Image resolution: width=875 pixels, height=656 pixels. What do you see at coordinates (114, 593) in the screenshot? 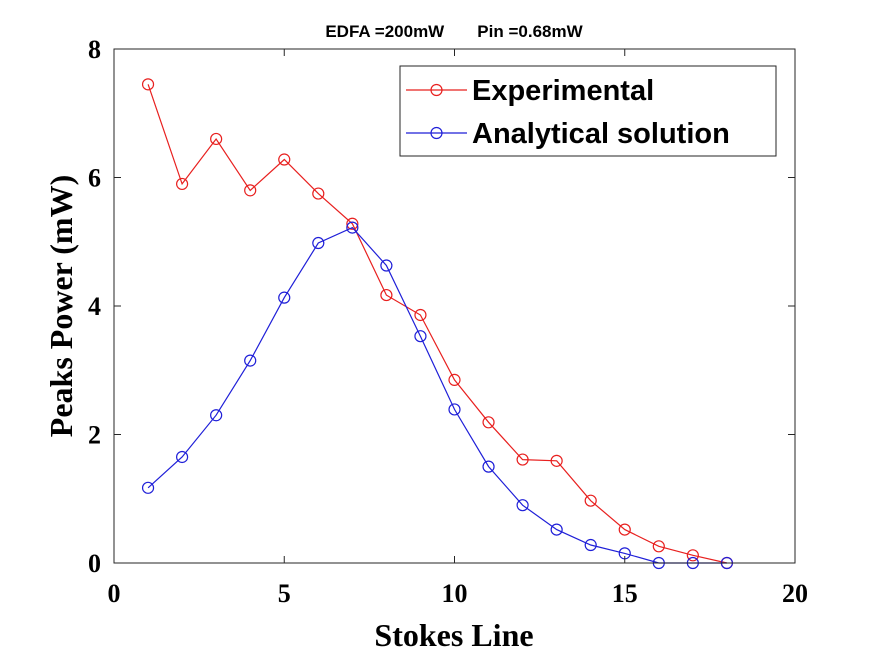
I see `x-tick-label: 0` at bounding box center [114, 593].